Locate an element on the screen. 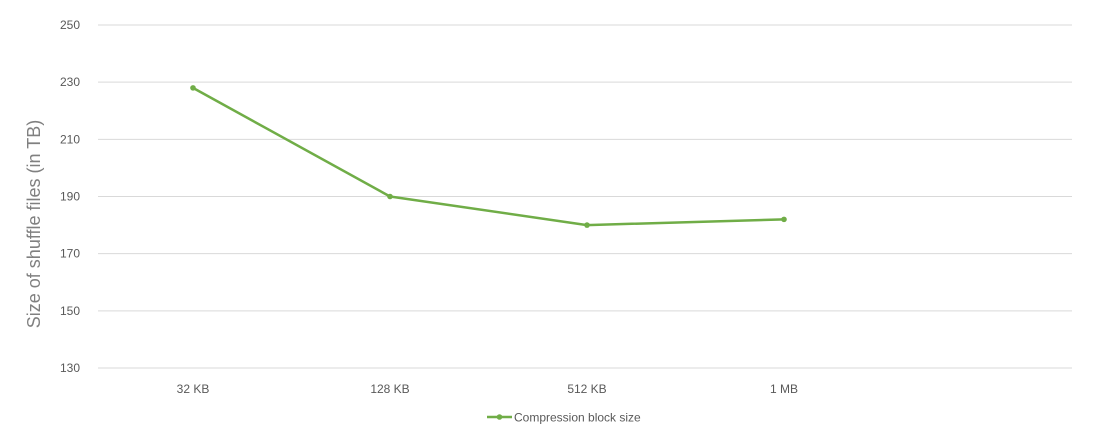 Image resolution: width=1098 pixels, height=443 pixels. y-tick-label: 150 is located at coordinates (70, 311).